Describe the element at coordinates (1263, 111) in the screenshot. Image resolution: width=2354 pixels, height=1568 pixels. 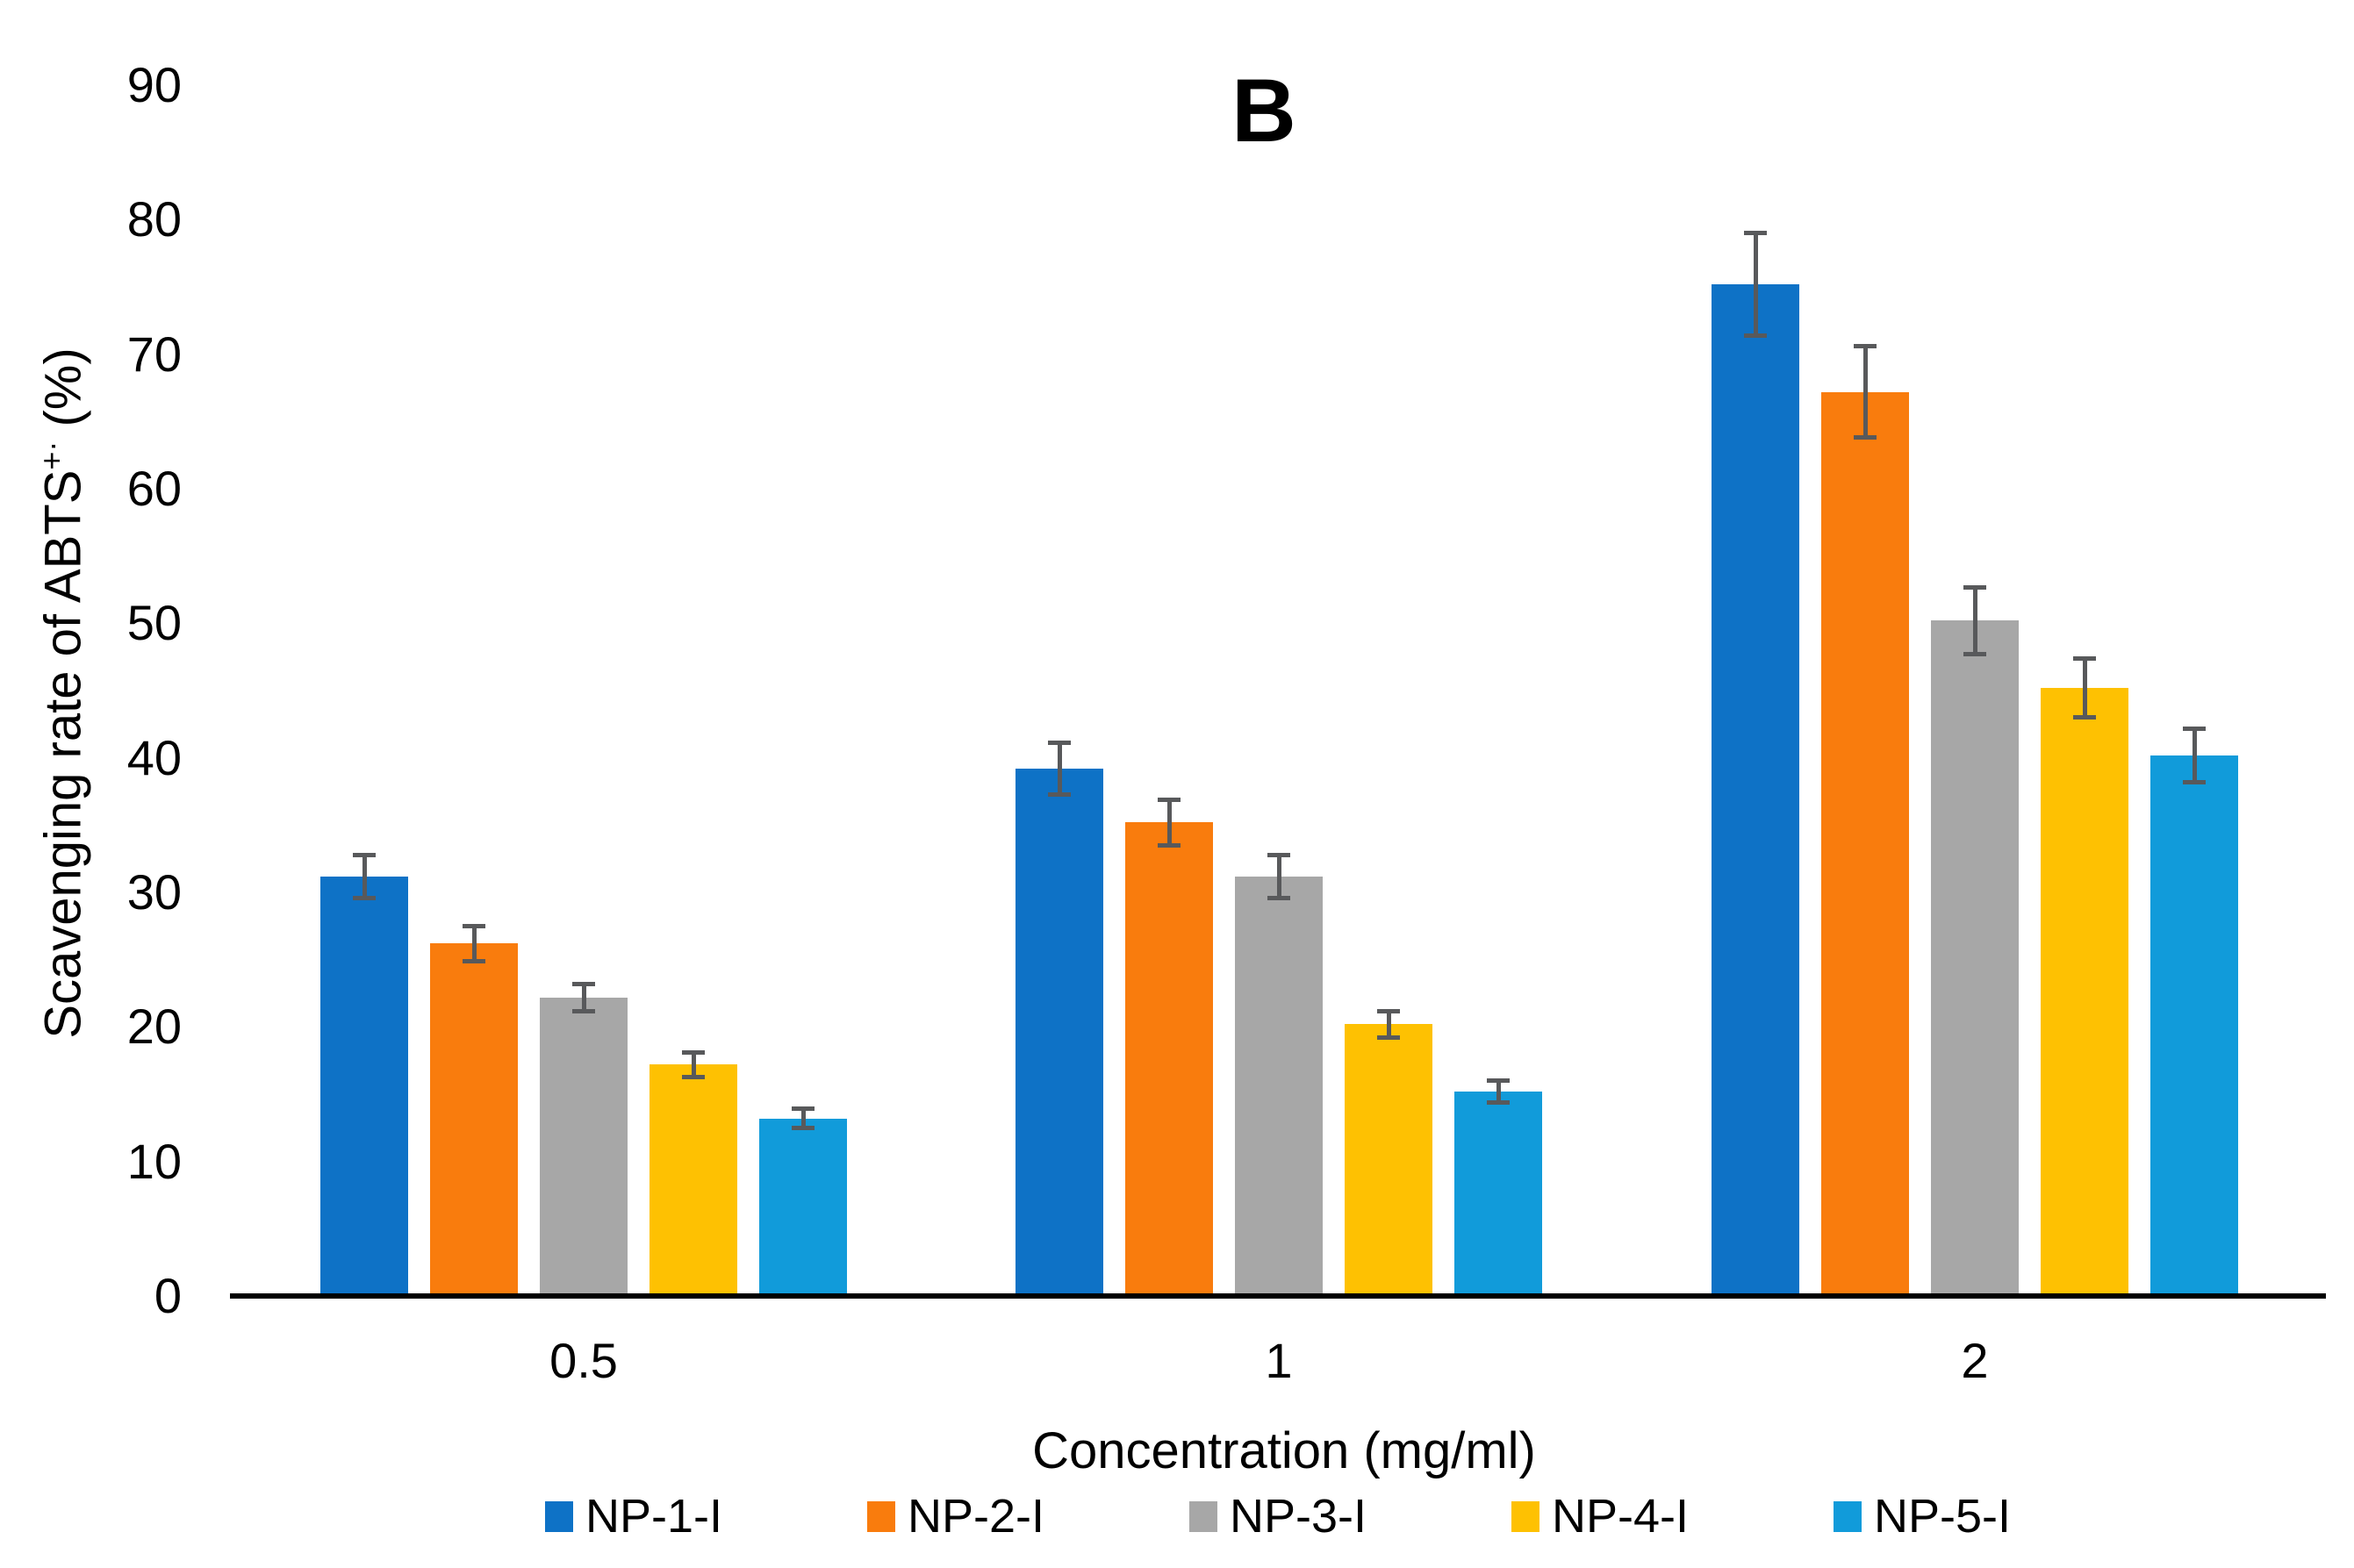
I see `chart-title: B` at that location.